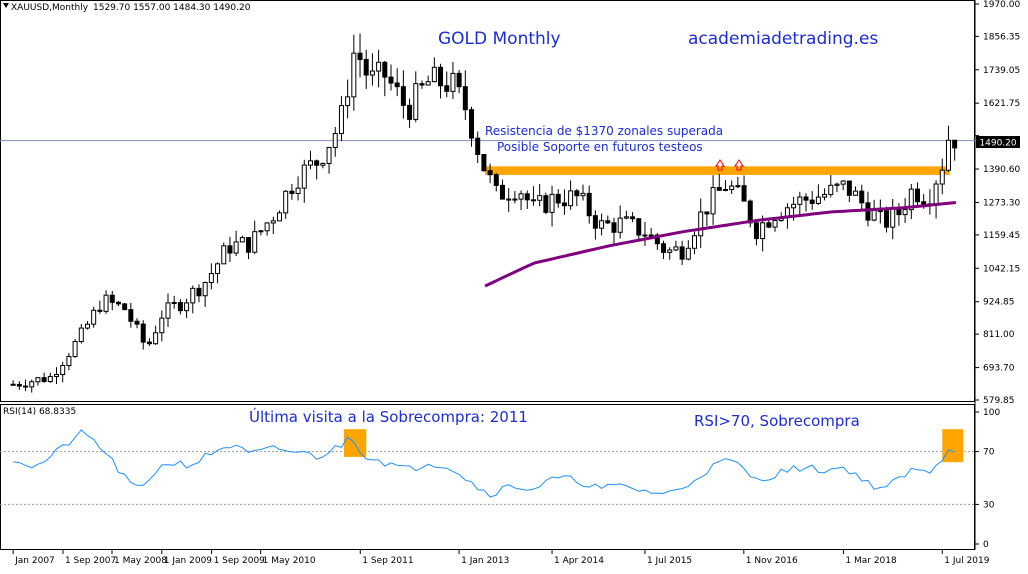 The image size is (1028, 574). What do you see at coordinates (90, 561) in the screenshot?
I see `time-tick-label: 1 Sep 2007` at bounding box center [90, 561].